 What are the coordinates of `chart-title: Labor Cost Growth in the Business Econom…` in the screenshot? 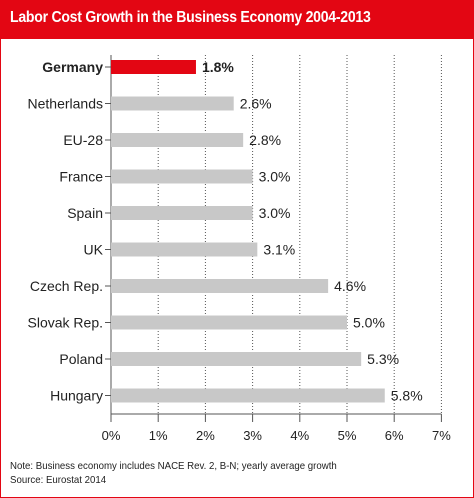 It's located at (190, 17).